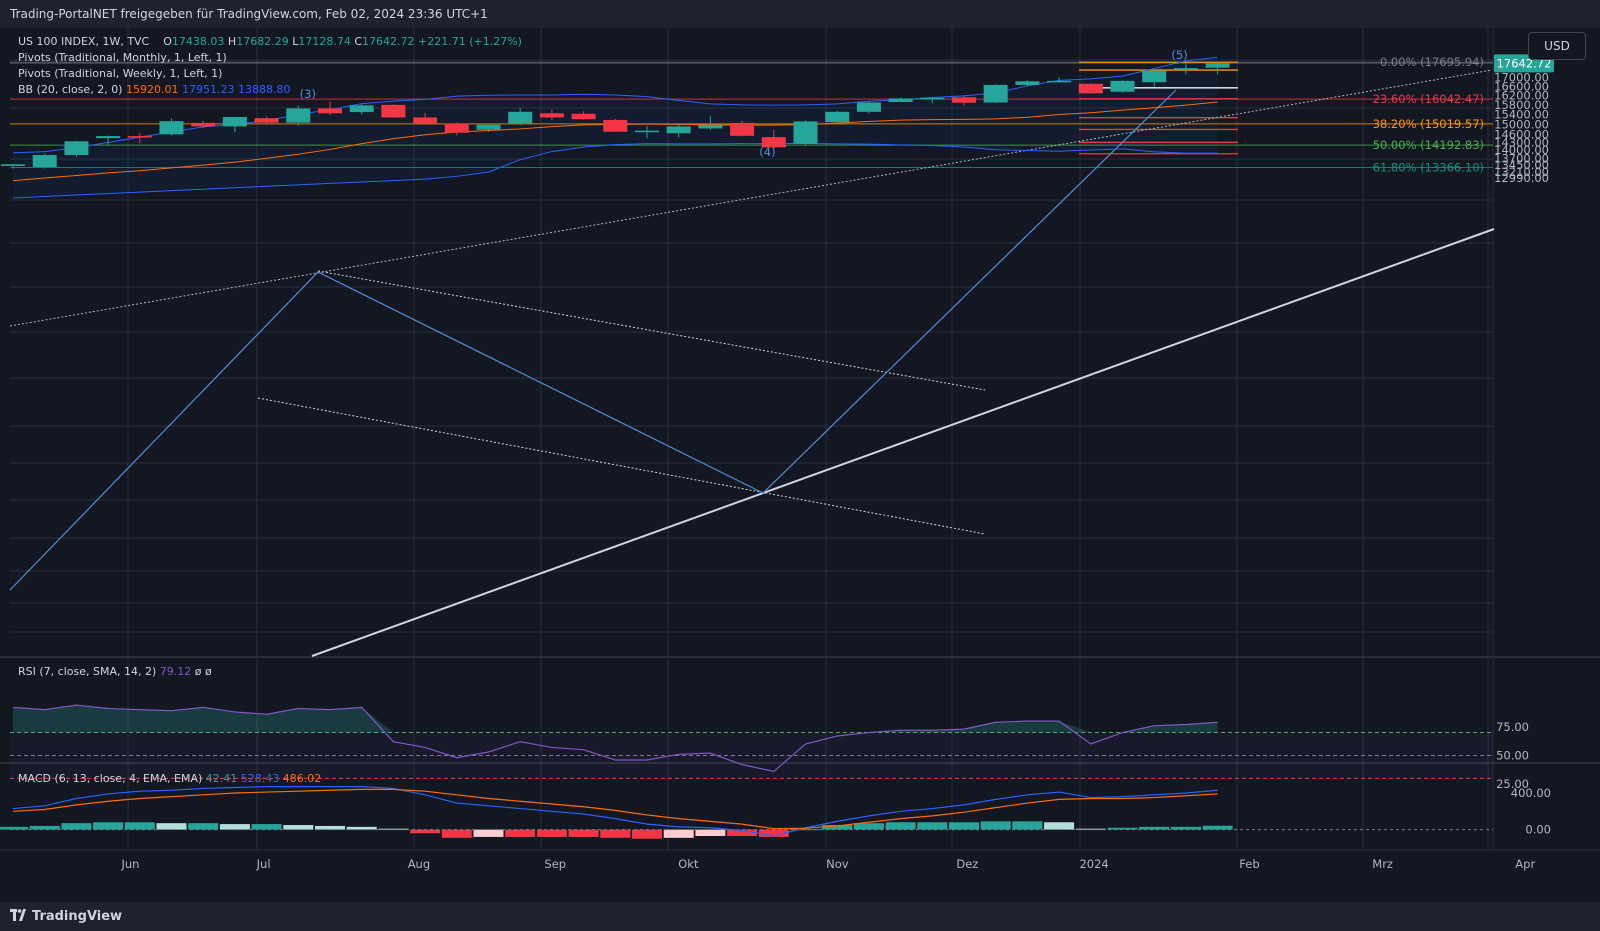 This screenshot has width=1600, height=931. What do you see at coordinates (1512, 755) in the screenshot?
I see `rsi-tick-1: 50.00` at bounding box center [1512, 755].